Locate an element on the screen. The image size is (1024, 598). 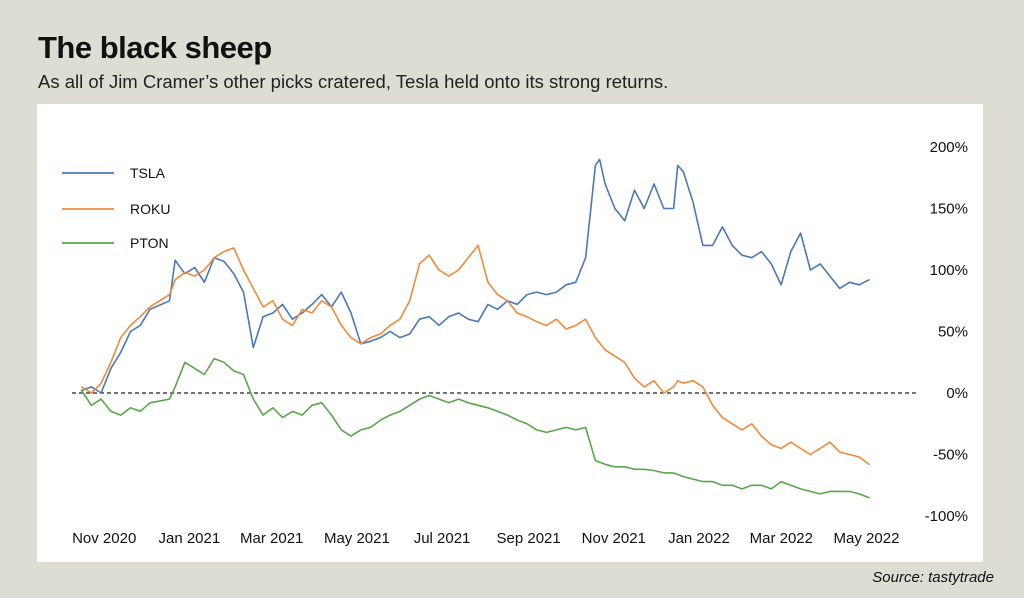
y-tick-label: 200% is located at coordinates (949, 147).